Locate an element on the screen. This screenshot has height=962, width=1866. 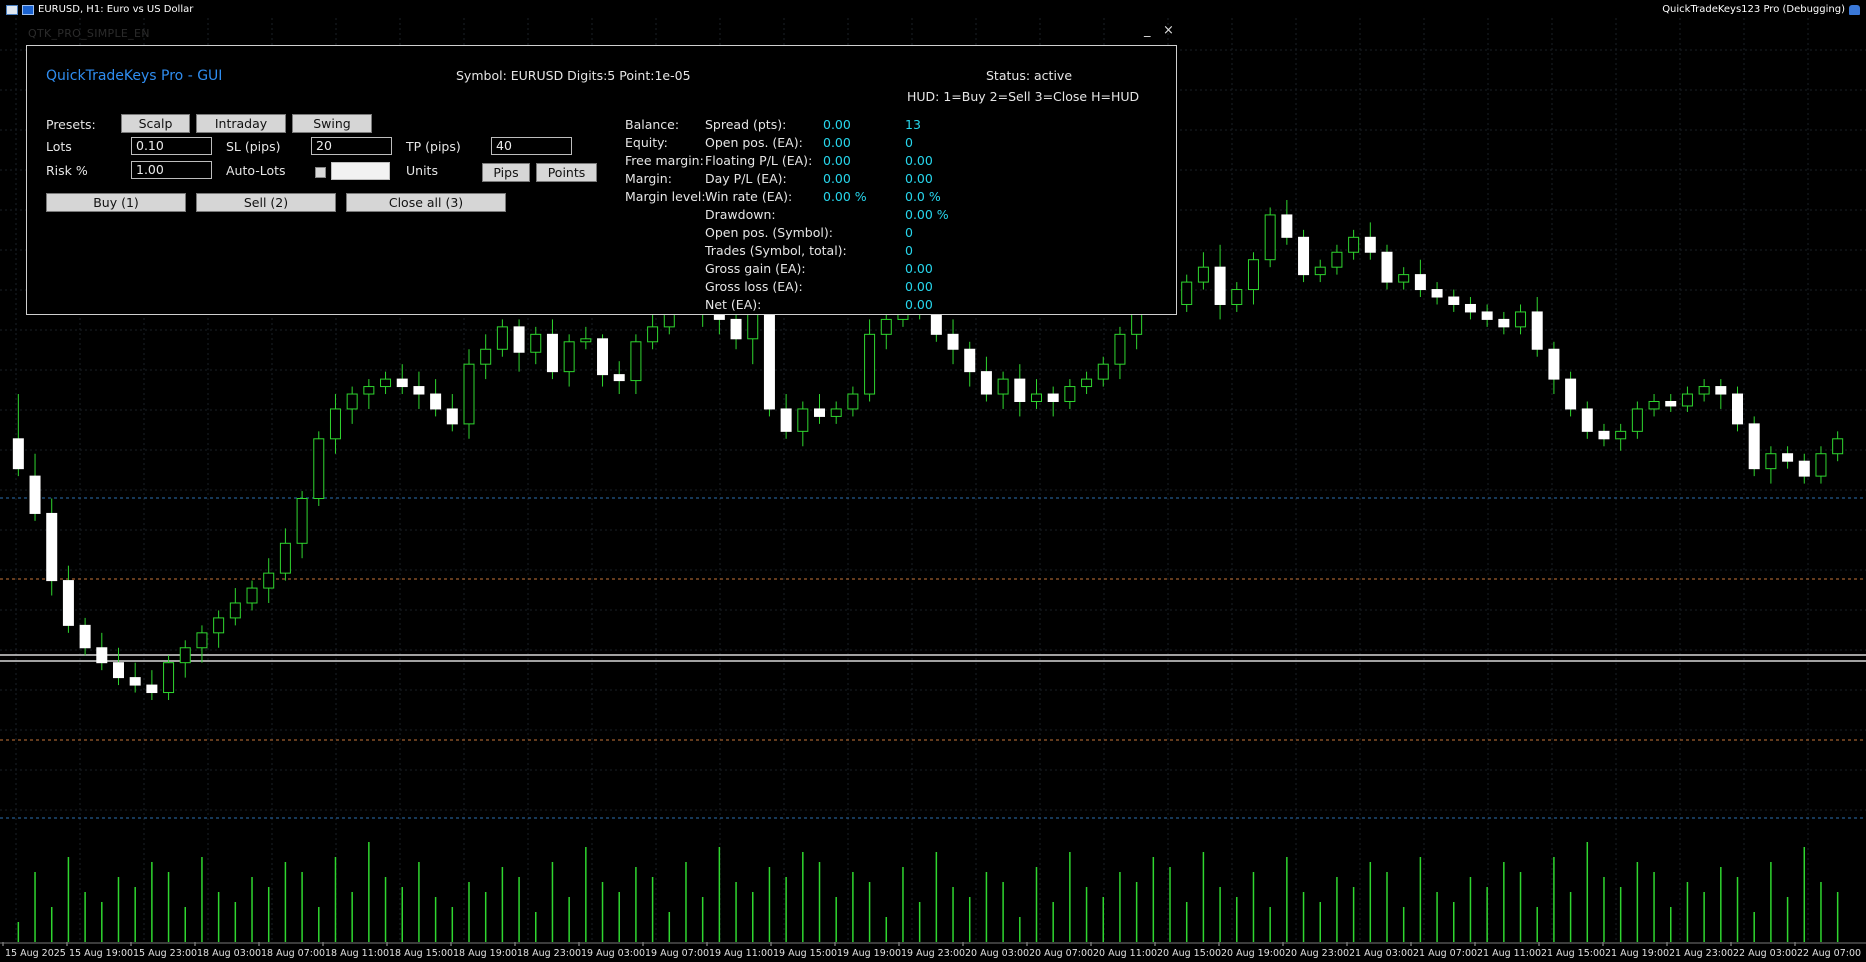
time-tick-label: 22 Aug 03:00 is located at coordinates (1765, 953).